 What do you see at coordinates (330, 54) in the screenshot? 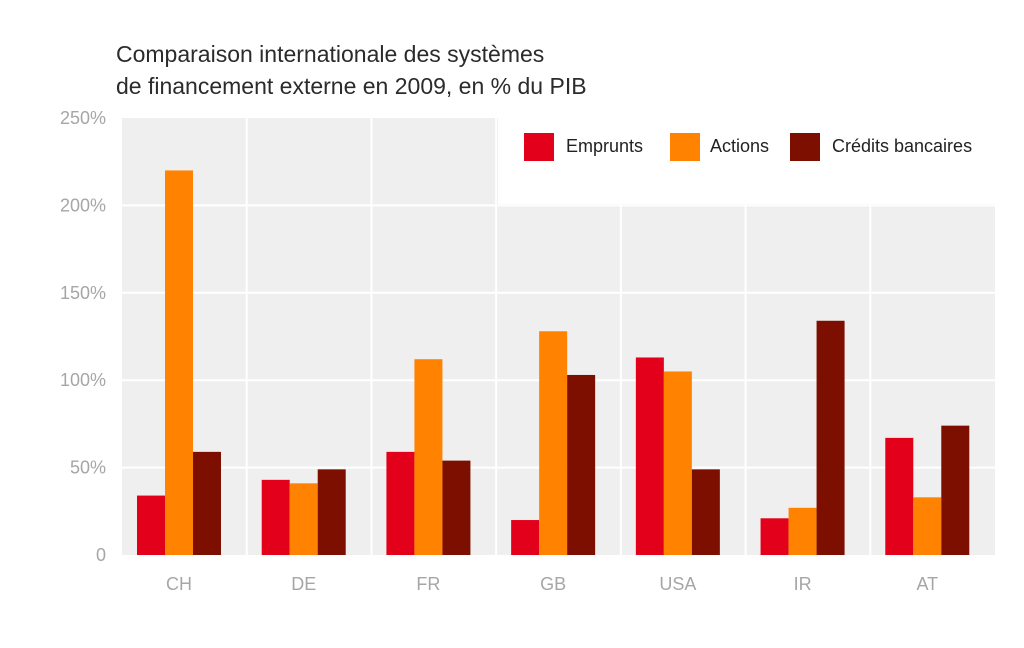
I see `chart-title-line-1: Comparaison internationale des systèmes` at bounding box center [330, 54].